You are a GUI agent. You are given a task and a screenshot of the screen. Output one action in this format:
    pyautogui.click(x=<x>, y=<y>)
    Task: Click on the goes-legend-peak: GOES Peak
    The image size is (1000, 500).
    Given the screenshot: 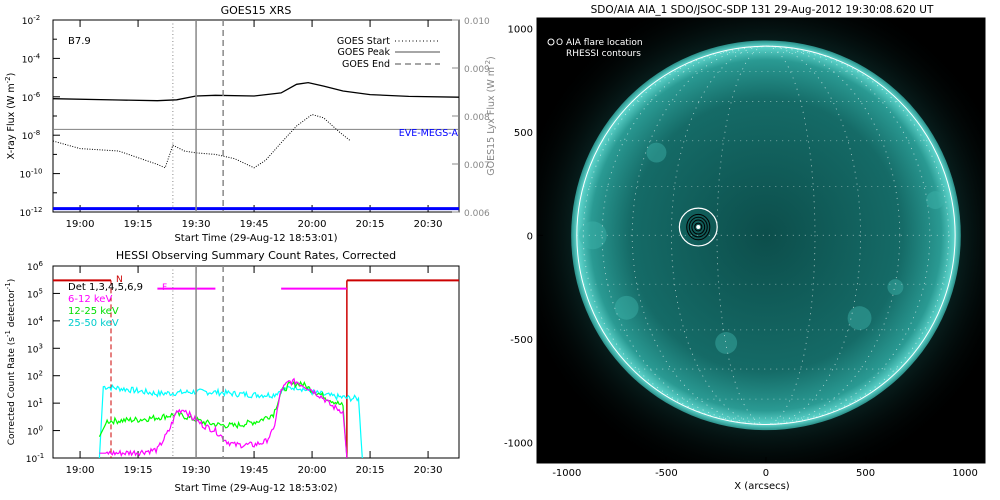 What is the action you would take?
    pyautogui.click(x=364, y=52)
    